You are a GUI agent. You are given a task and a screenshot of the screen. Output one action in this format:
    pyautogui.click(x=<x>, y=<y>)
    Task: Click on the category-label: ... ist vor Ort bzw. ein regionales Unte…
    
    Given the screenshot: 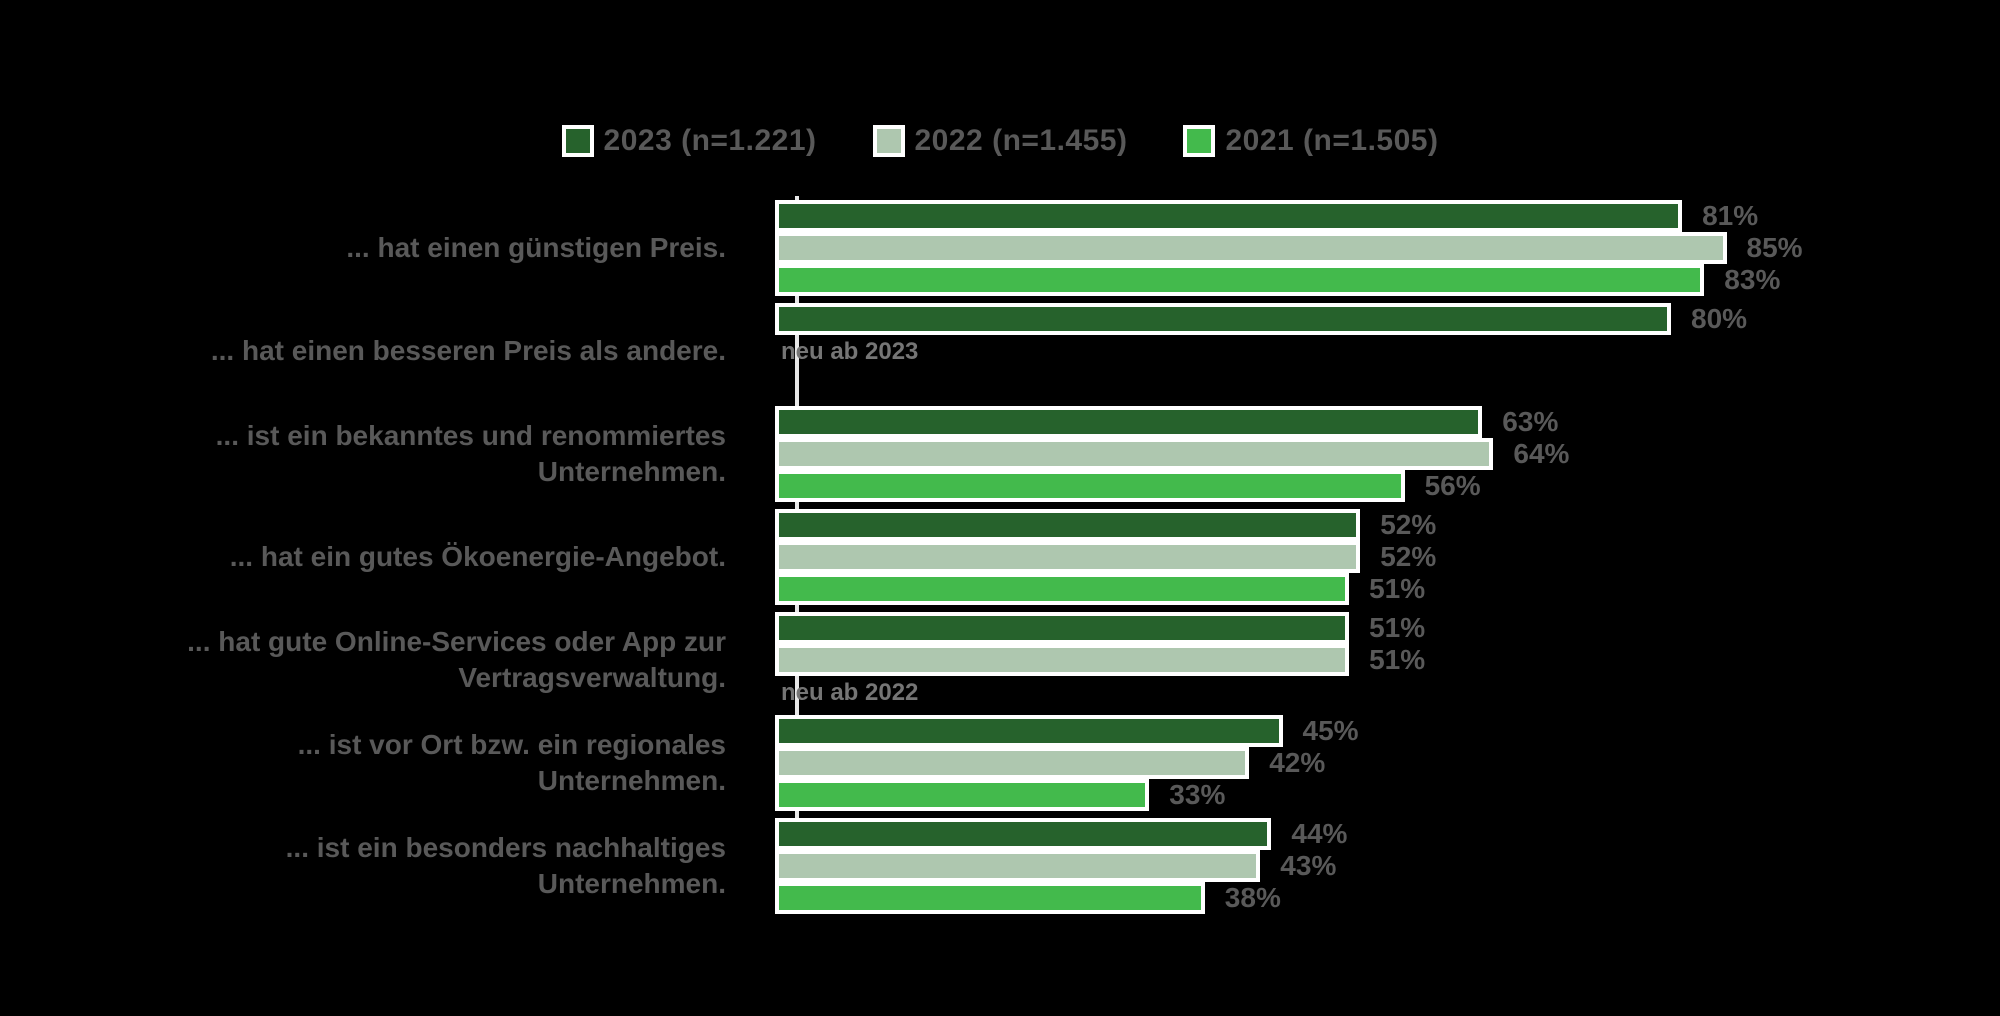 What is the action you would take?
    pyautogui.click(x=511, y=762)
    